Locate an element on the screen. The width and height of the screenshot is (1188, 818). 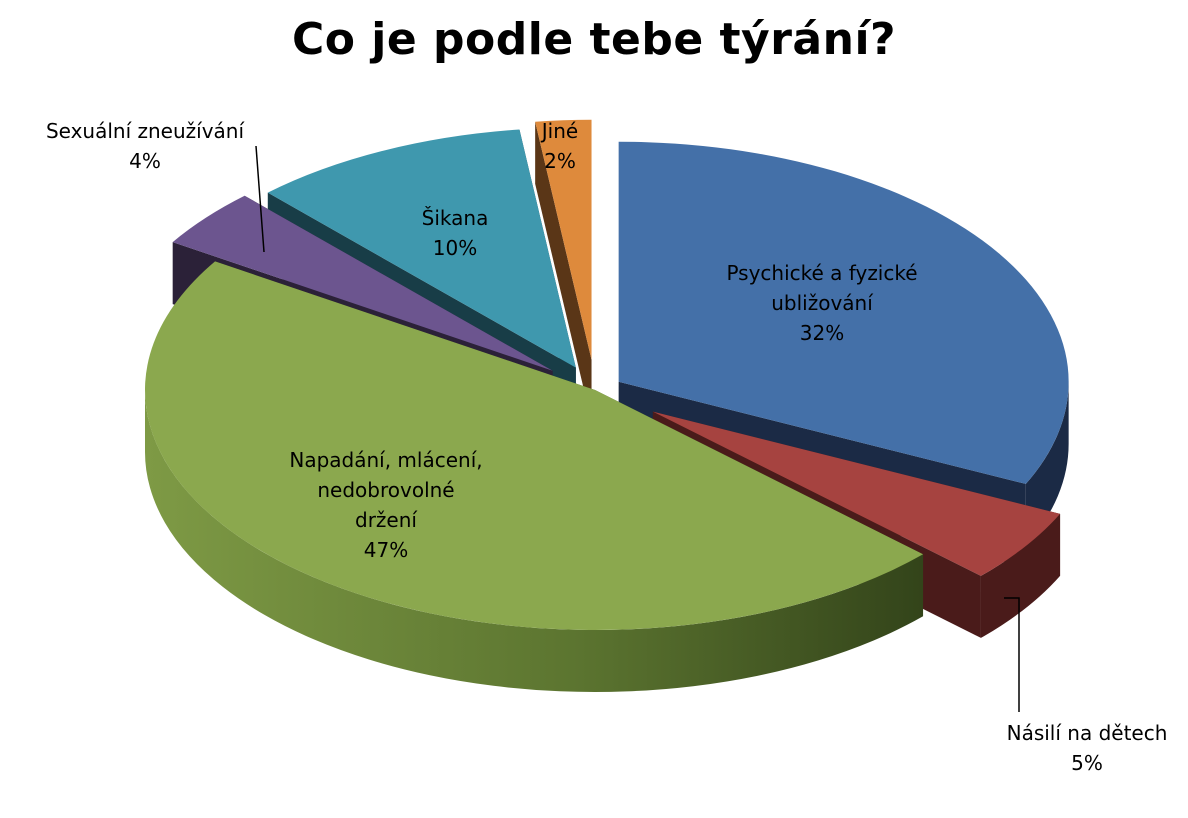
slice-label-napadani: držení is located at coordinates (386, 520).